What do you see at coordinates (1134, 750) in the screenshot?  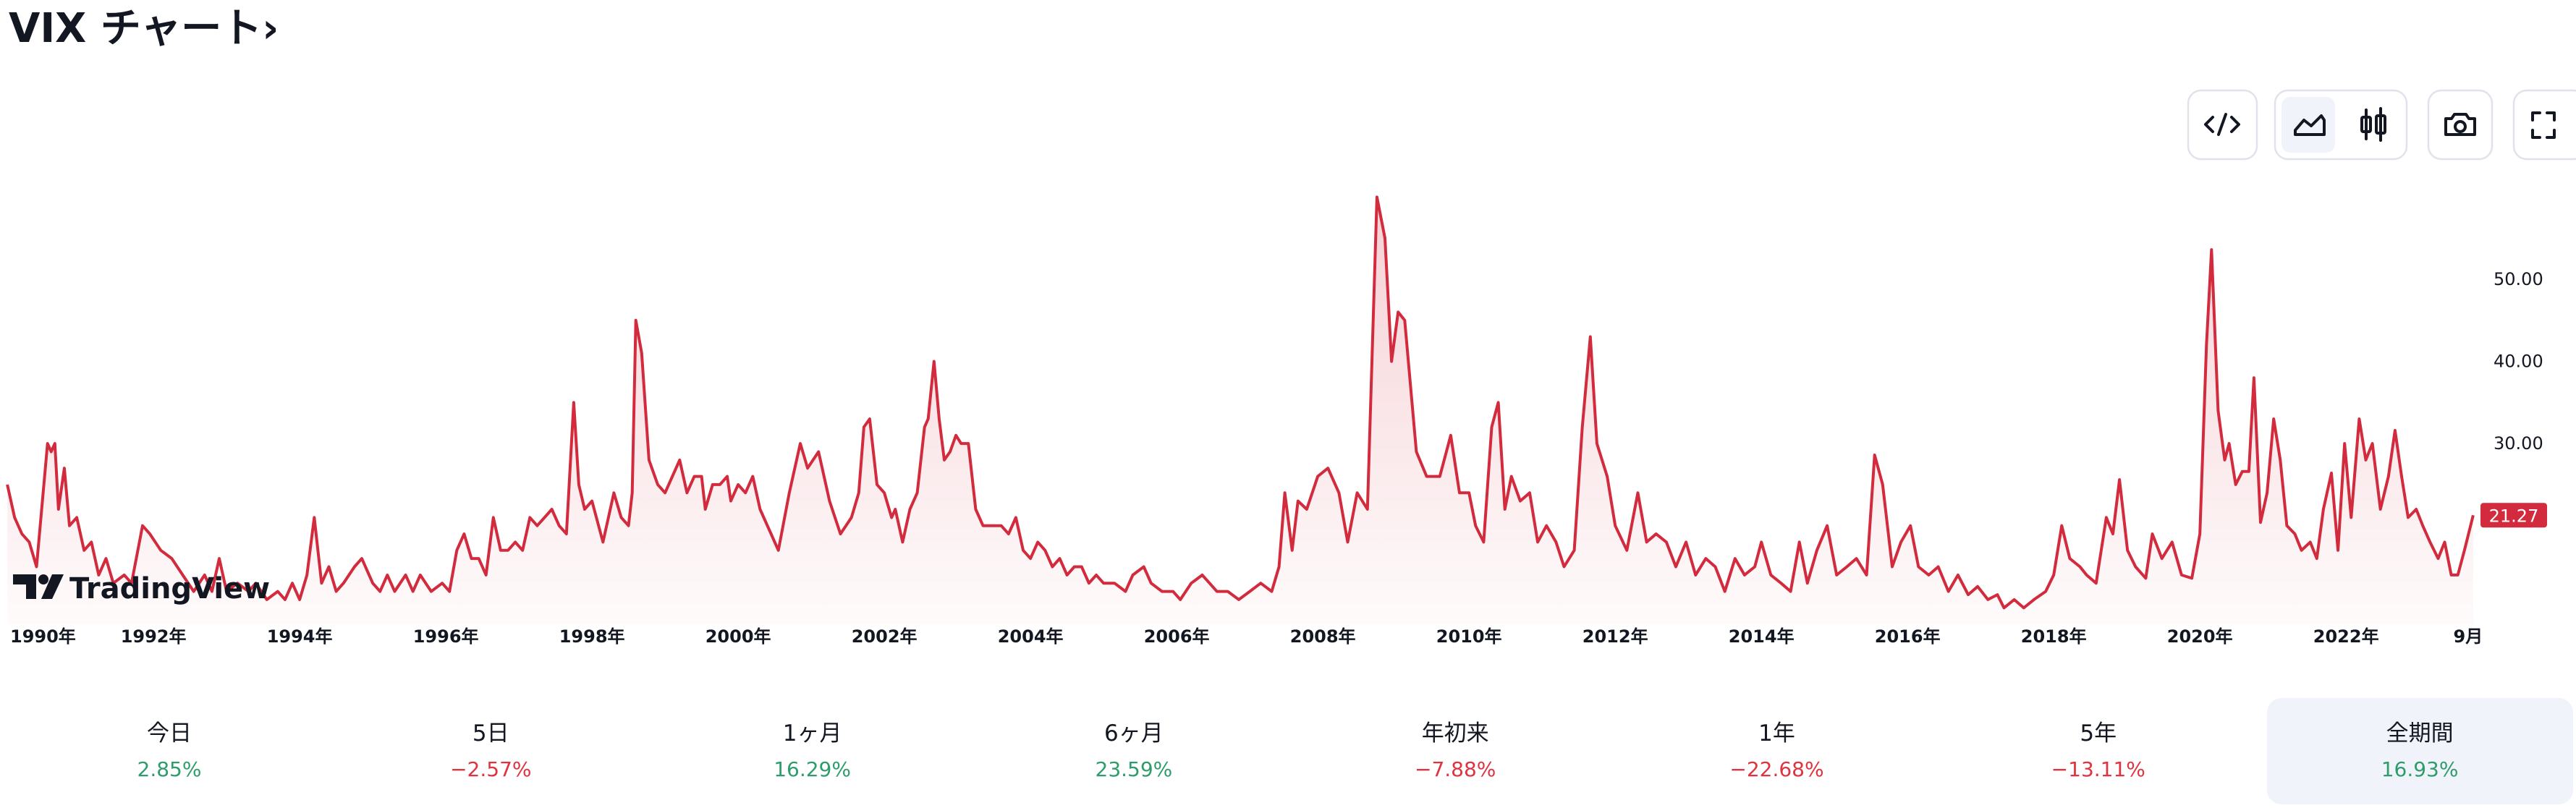 I see `period-item: 6ヶ月 23.59%` at bounding box center [1134, 750].